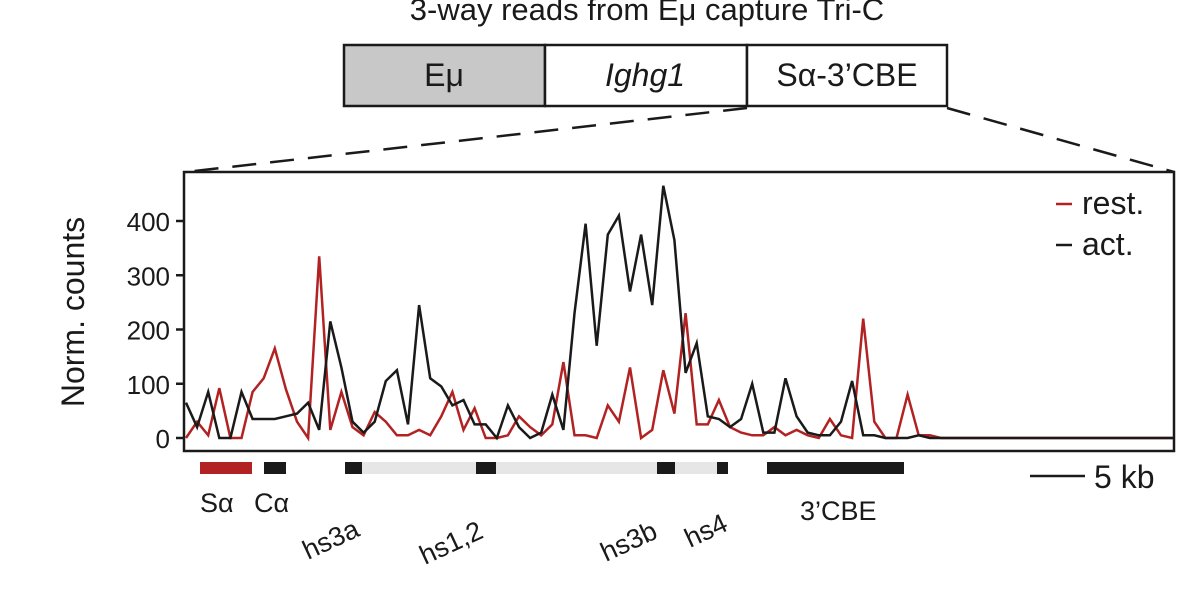 Image resolution: width=1193 pixels, height=589 pixels. I want to click on construct-box-emu, so click(444, 75).